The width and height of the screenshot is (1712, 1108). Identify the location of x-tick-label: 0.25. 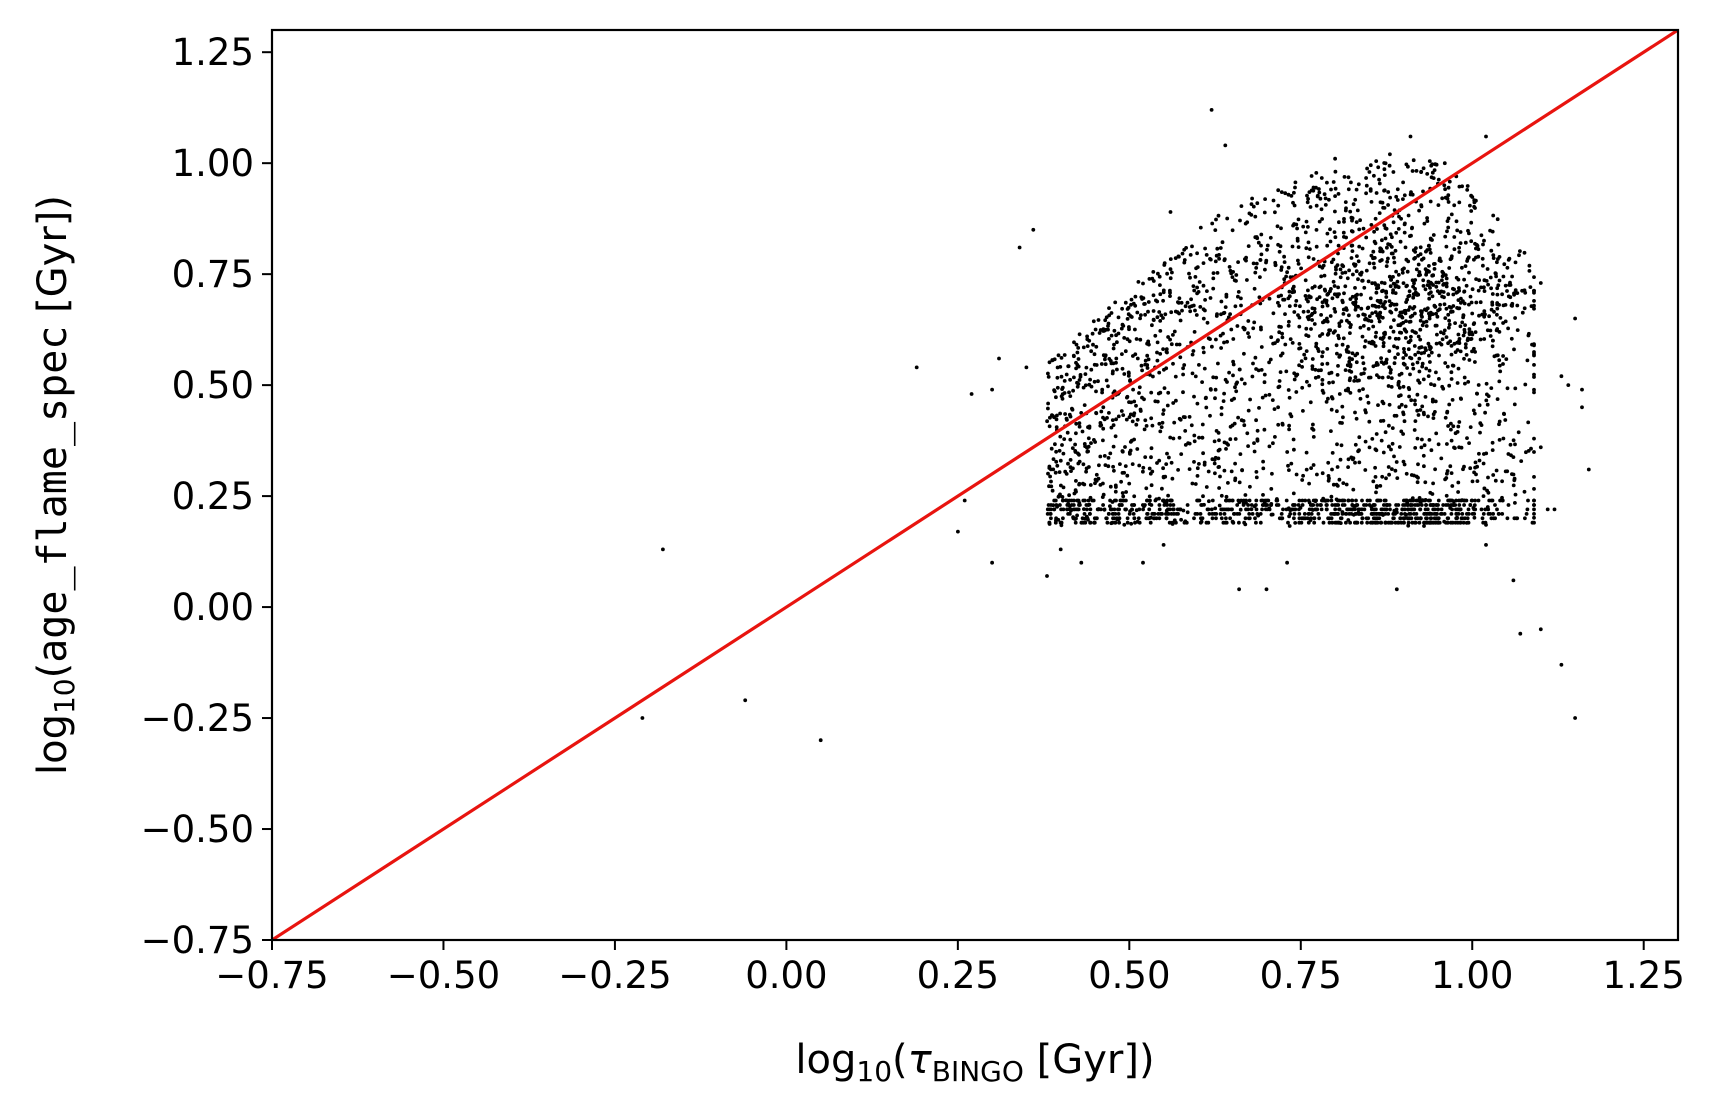
(958, 975).